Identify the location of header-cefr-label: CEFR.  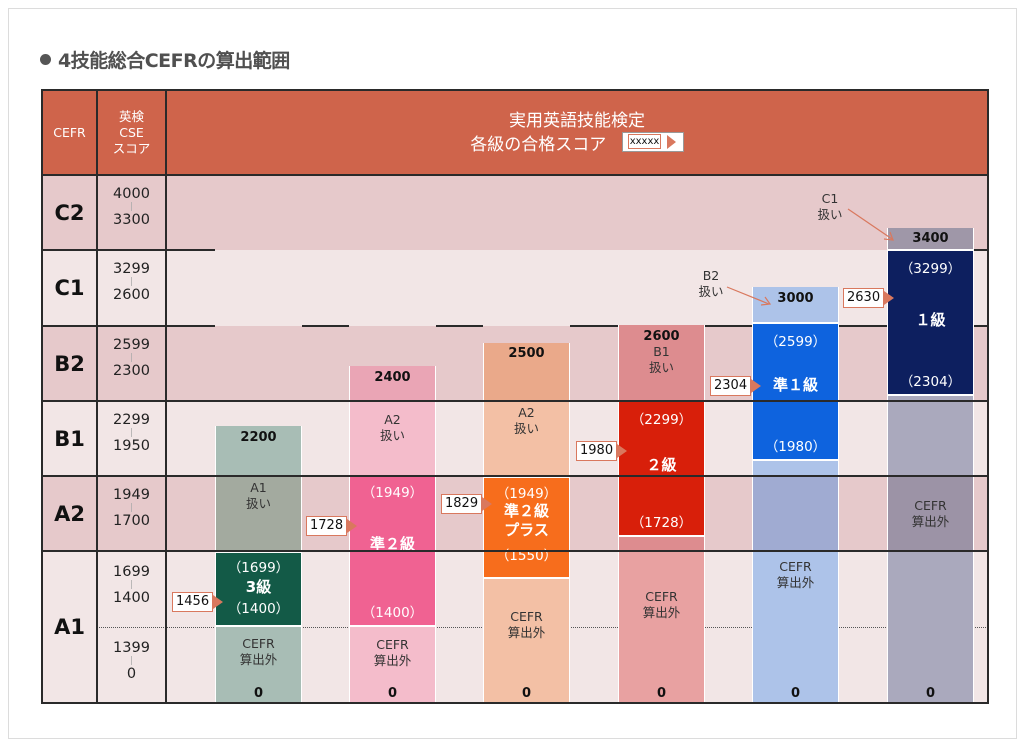
(69, 132).